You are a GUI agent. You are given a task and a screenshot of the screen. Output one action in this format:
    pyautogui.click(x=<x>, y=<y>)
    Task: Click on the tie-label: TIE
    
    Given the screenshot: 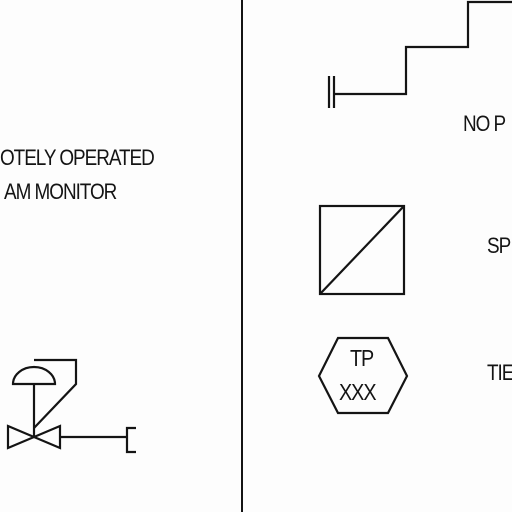 What is the action you would take?
    pyautogui.click(x=499, y=373)
    